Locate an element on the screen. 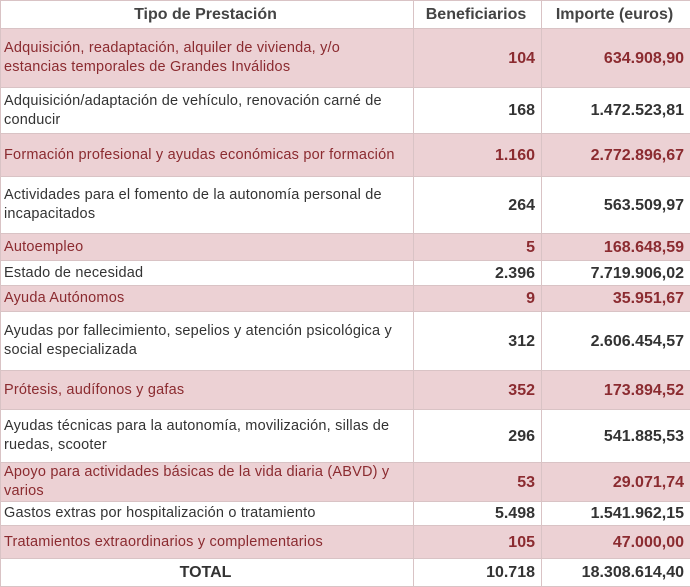  beneficiaries: 264 is located at coordinates (478, 205).